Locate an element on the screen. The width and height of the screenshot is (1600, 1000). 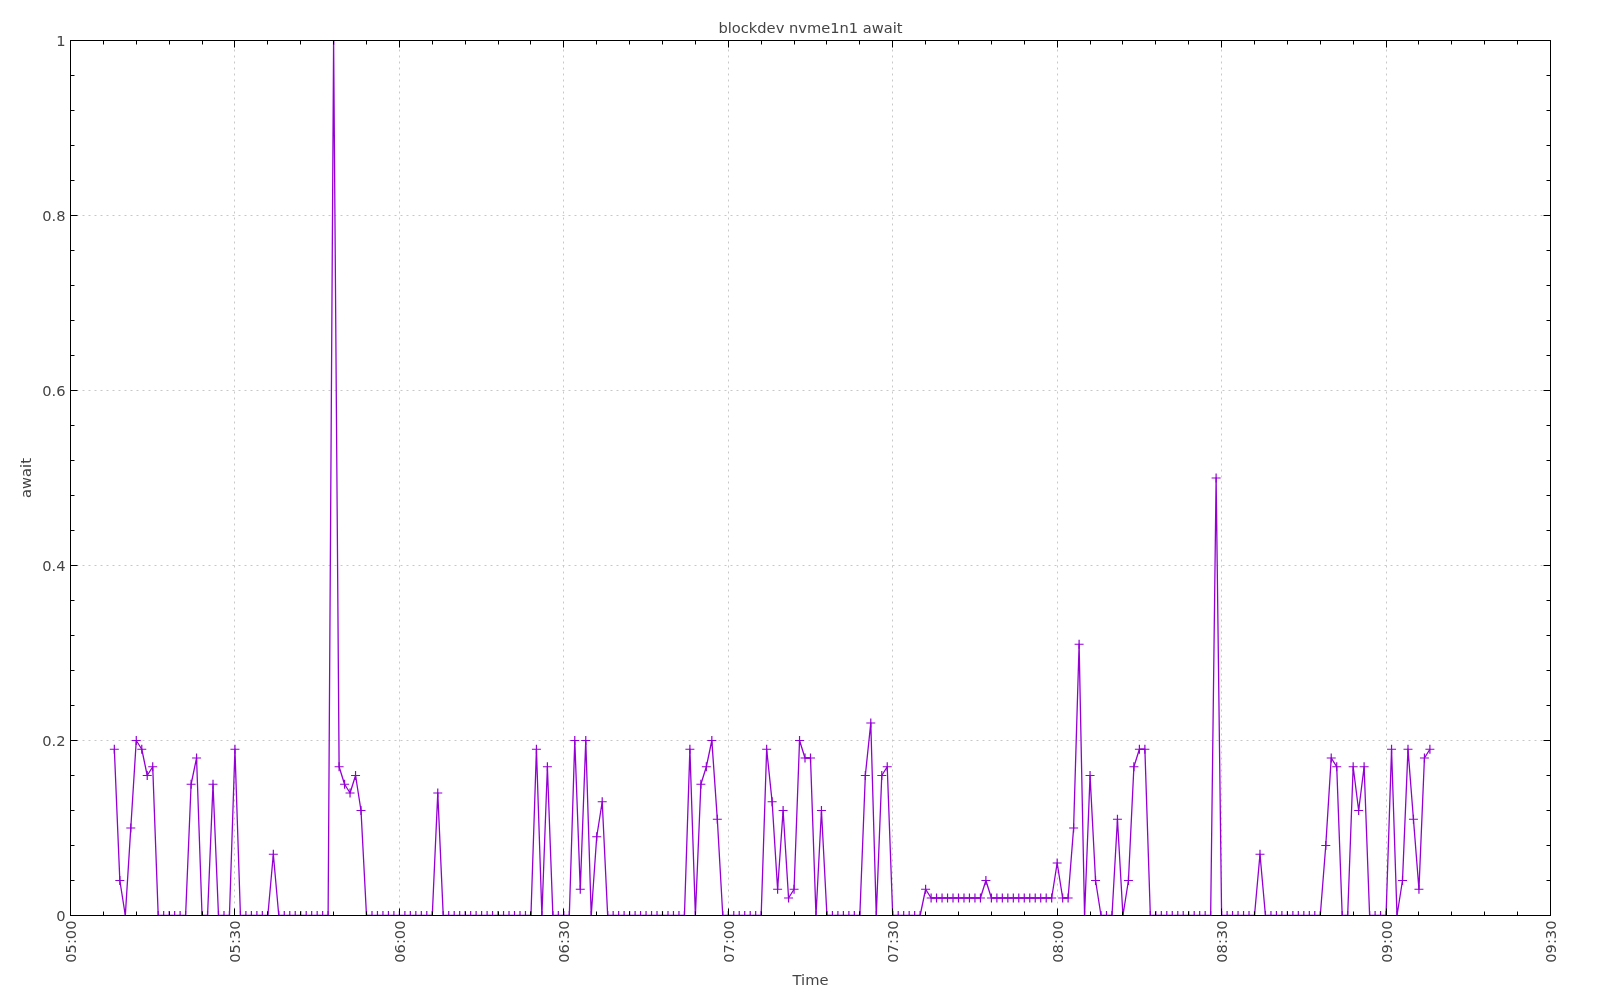
y-tick-label: 1 is located at coordinates (61, 40).